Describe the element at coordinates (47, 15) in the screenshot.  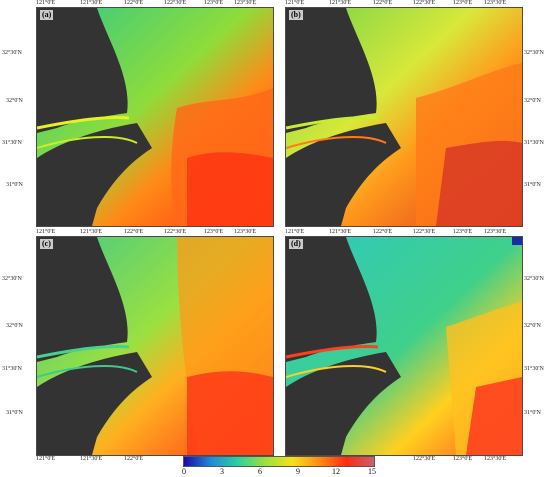
I see `panel-label: (a)` at that location.